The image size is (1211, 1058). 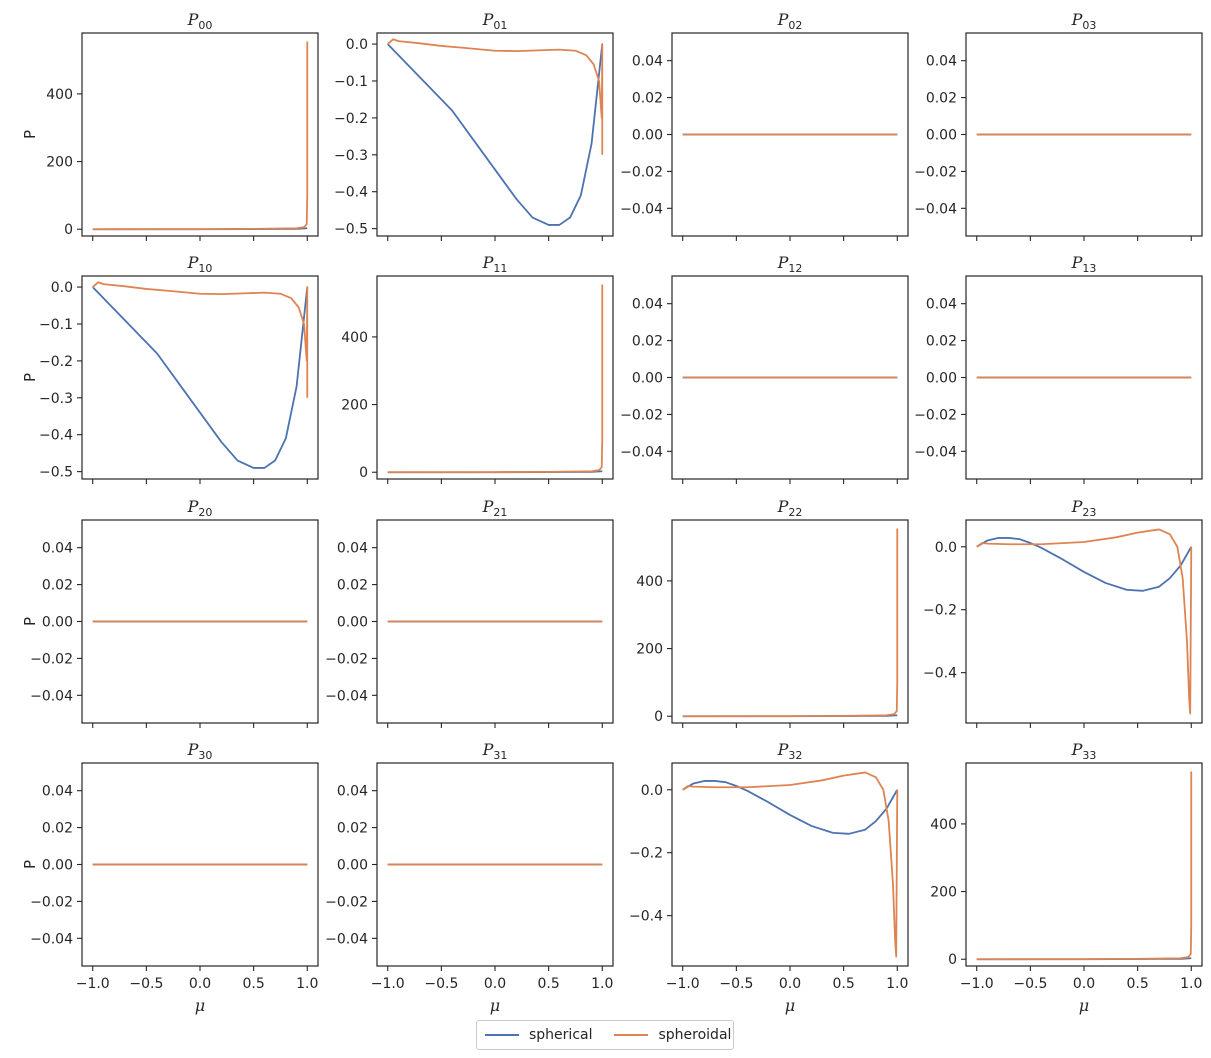 I want to click on subplot-title: P31, so click(x=495, y=751).